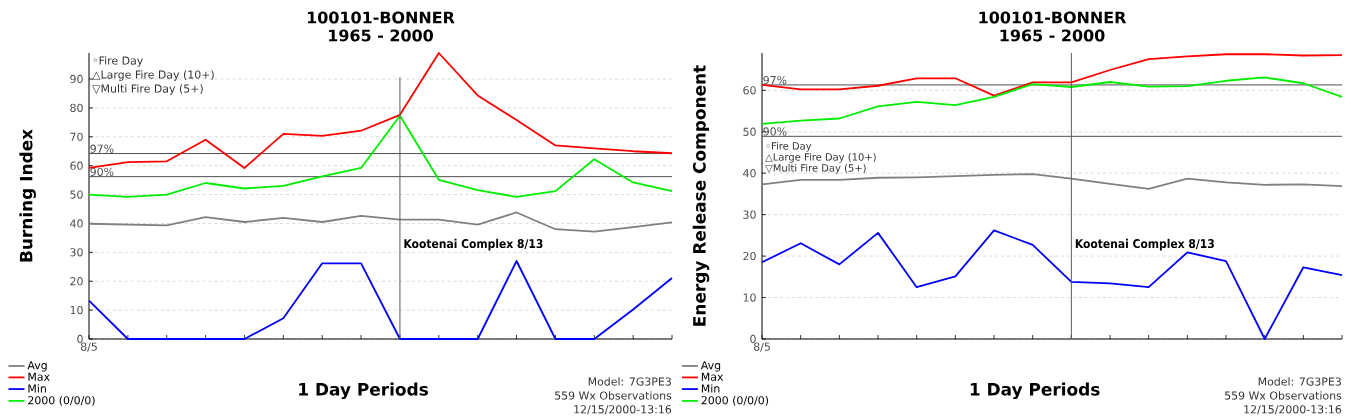 This screenshot has height=419, width=1351. Describe the element at coordinates (76, 79) in the screenshot. I see `y-tick-label: 90` at that location.